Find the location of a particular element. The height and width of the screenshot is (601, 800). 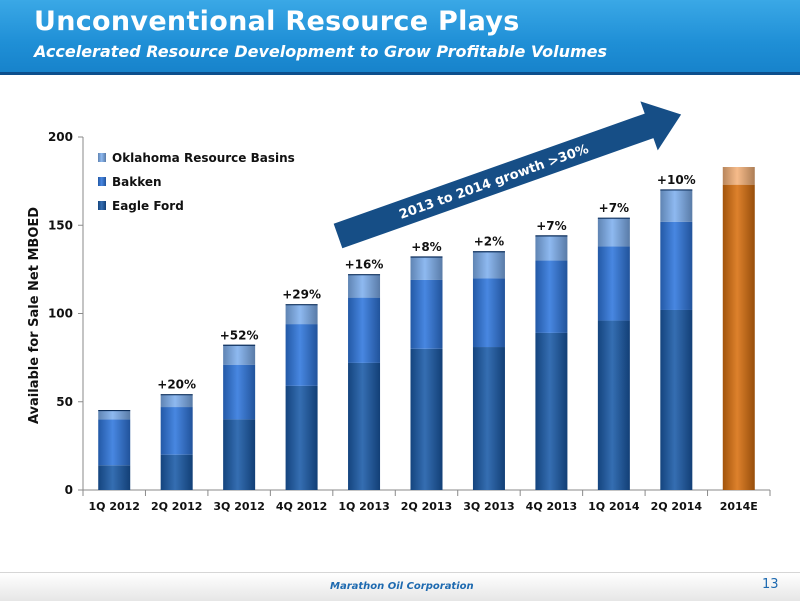

bar-oklahoma-resource-basins-3q-2013 is located at coordinates (488, 265).